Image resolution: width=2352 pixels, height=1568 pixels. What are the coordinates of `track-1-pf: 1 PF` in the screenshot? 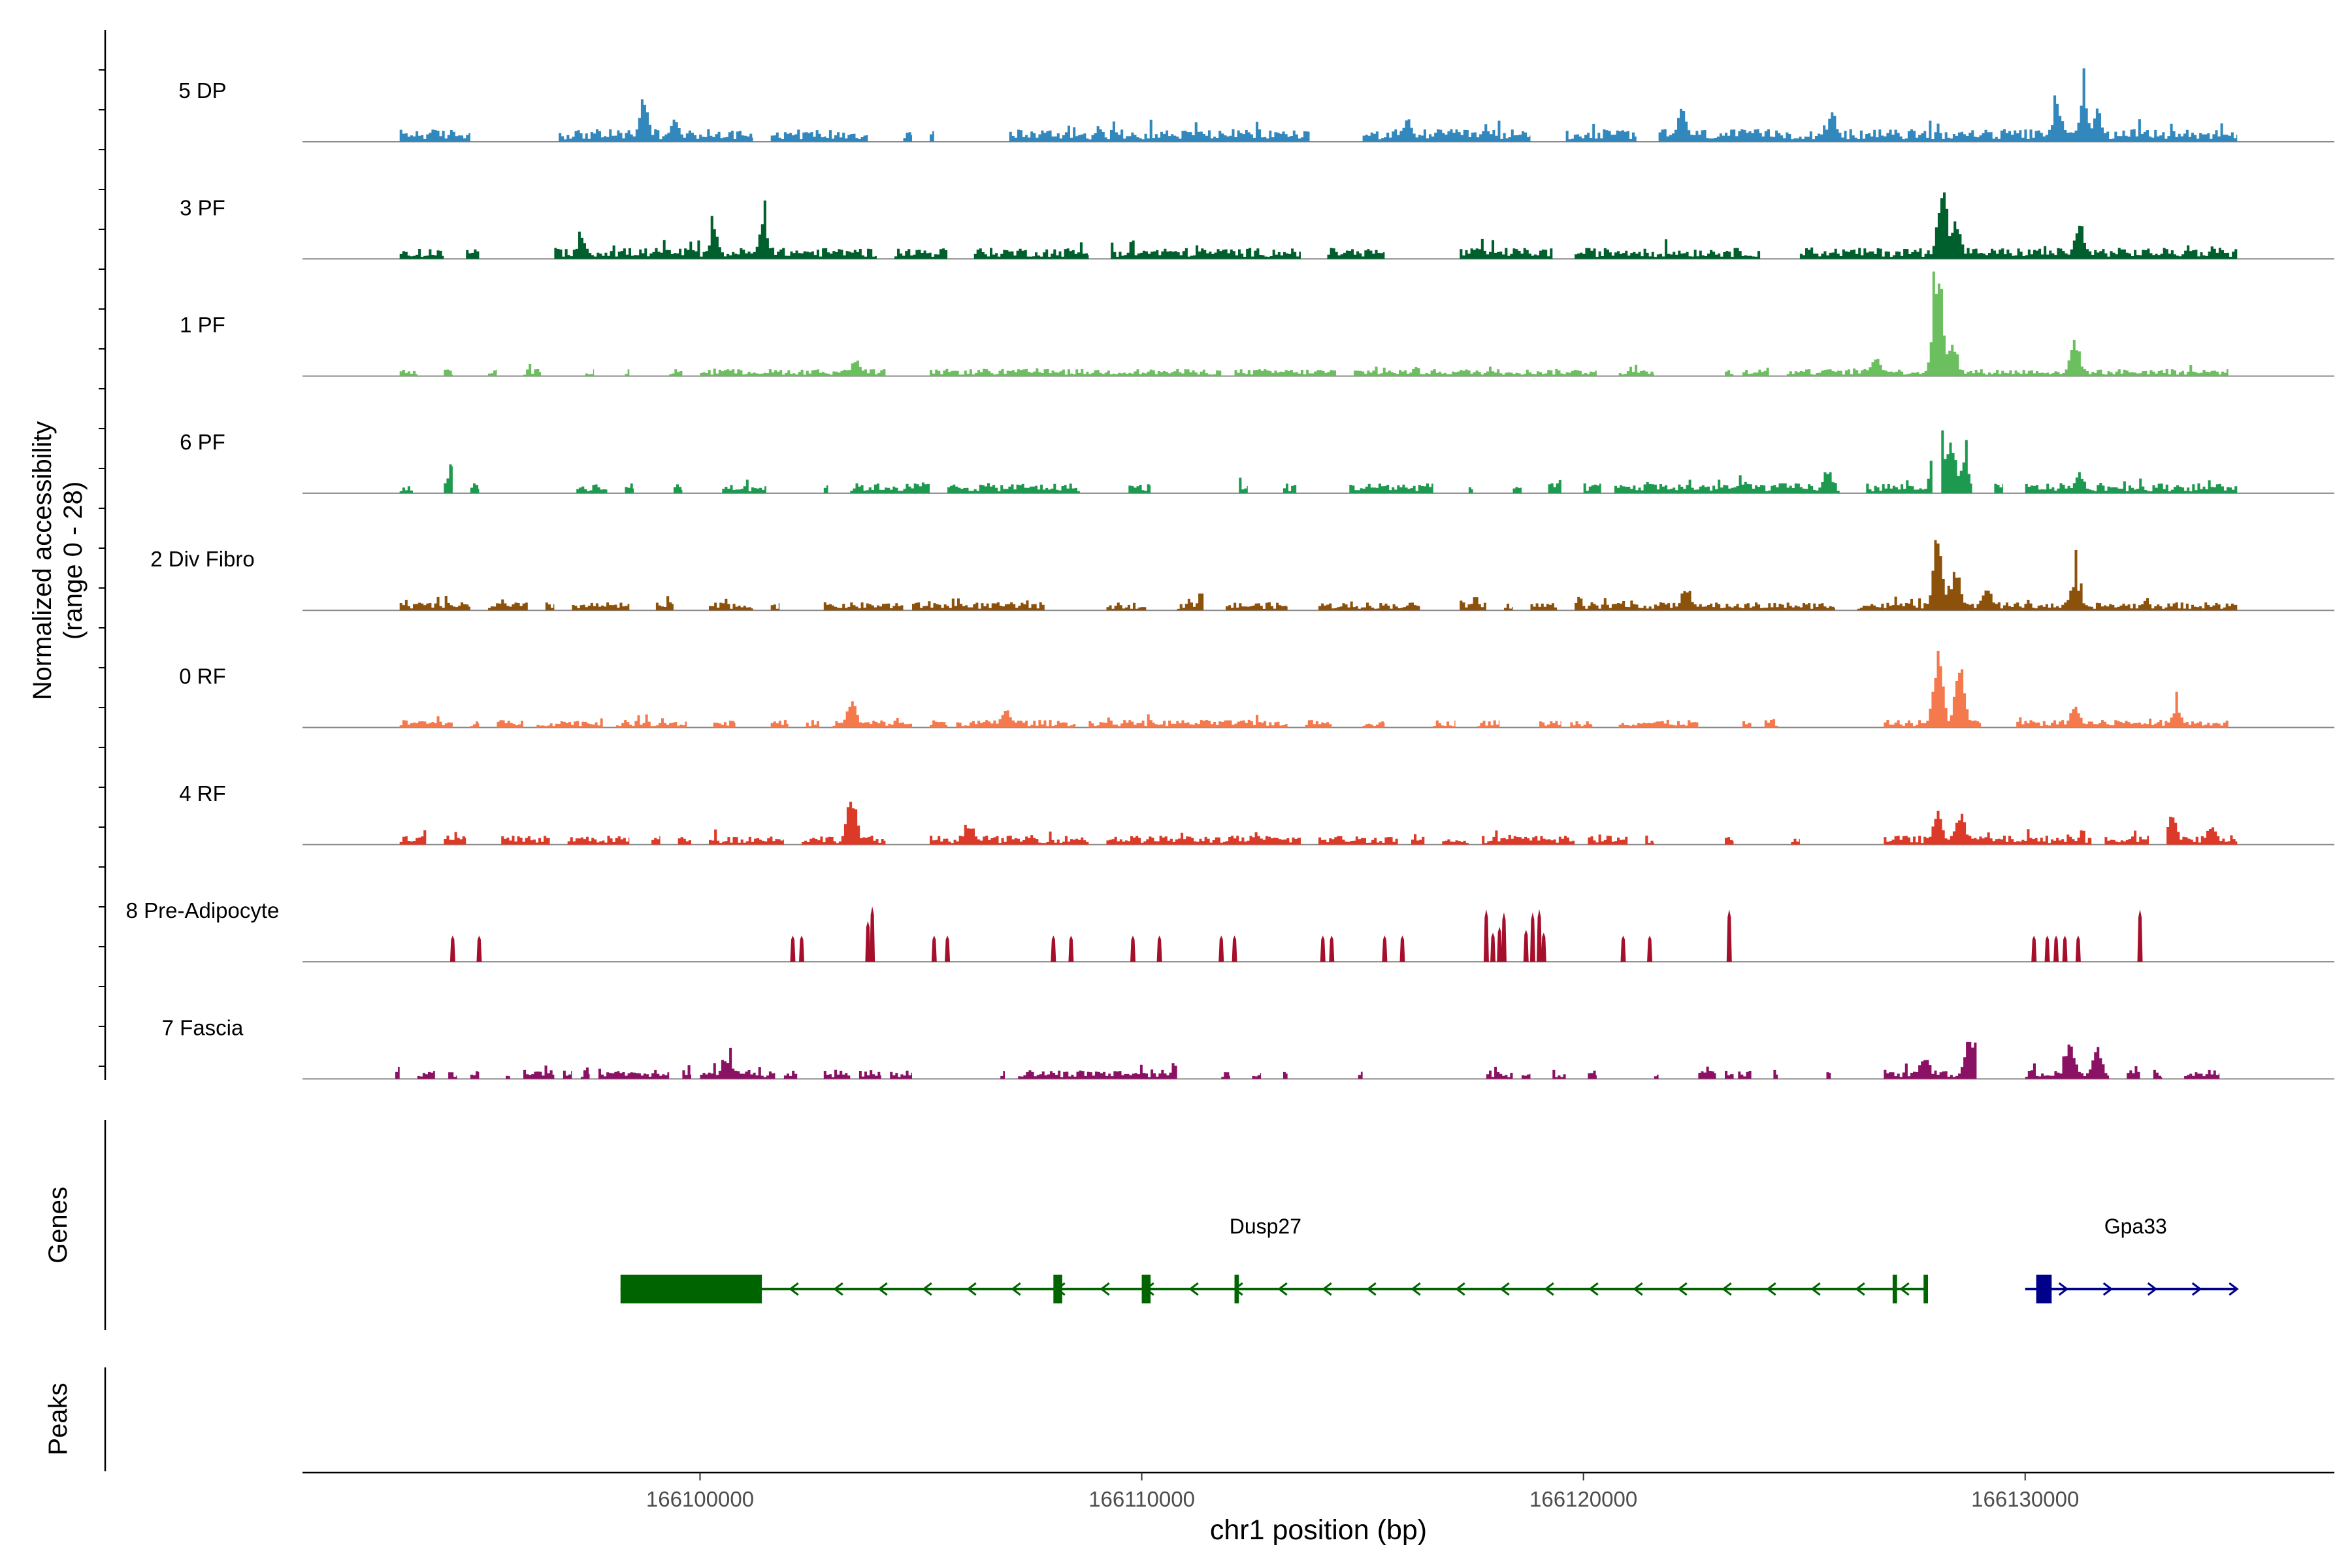 It's located at (1257, 324).